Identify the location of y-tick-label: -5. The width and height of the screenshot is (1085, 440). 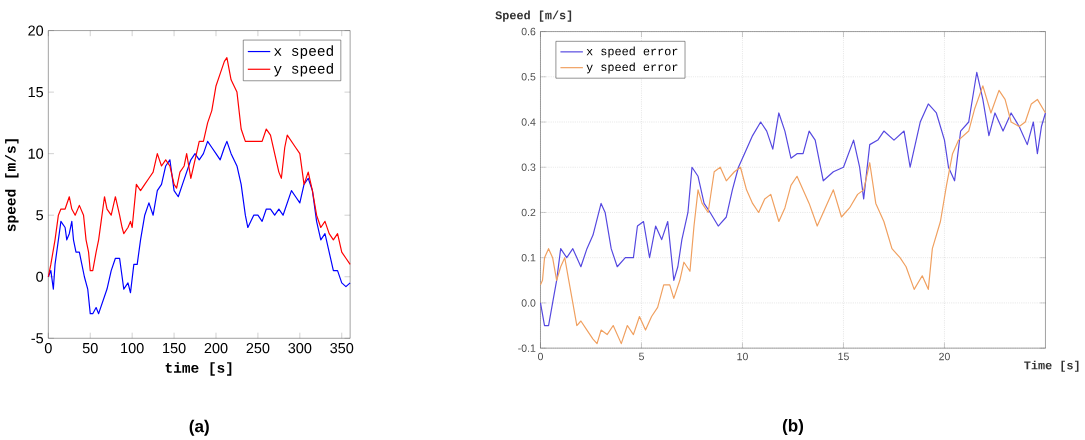
(37, 338).